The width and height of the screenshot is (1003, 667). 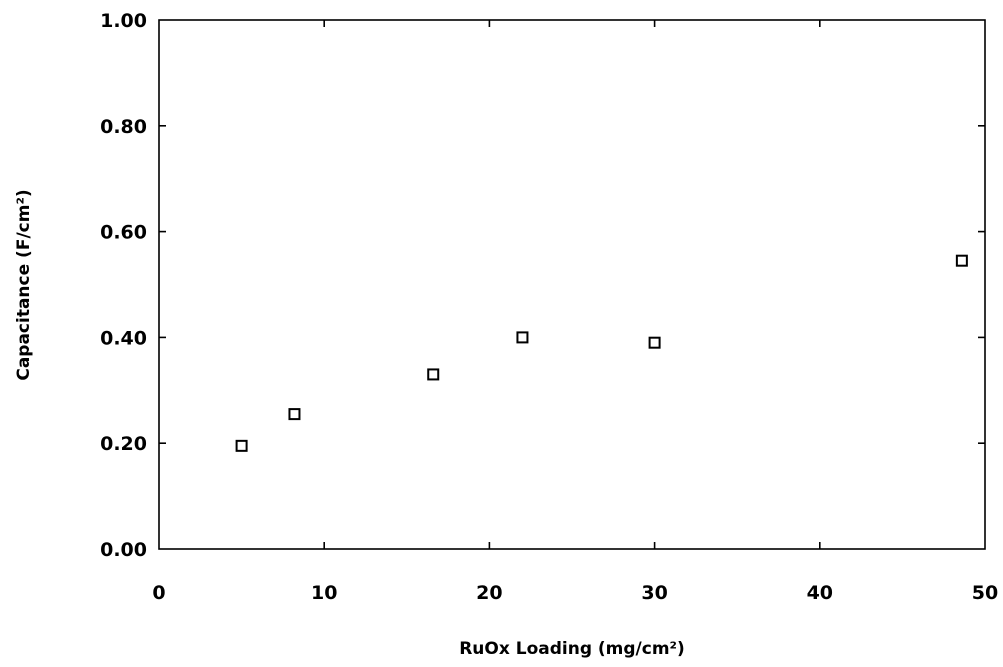 What do you see at coordinates (24, 284) in the screenshot?
I see `y-axis-title: Capacitance (F/cm²)` at bounding box center [24, 284].